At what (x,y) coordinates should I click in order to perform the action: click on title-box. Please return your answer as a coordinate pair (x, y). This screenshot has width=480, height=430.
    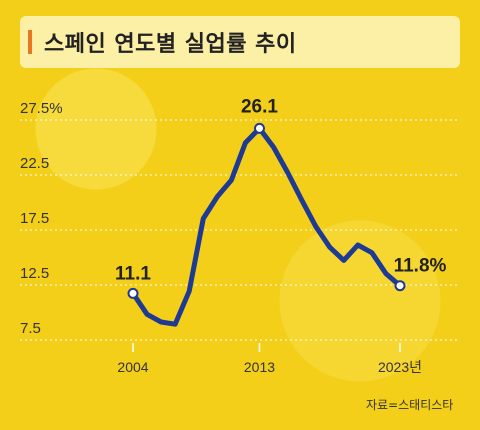
    Looking at the image, I should click on (240, 42).